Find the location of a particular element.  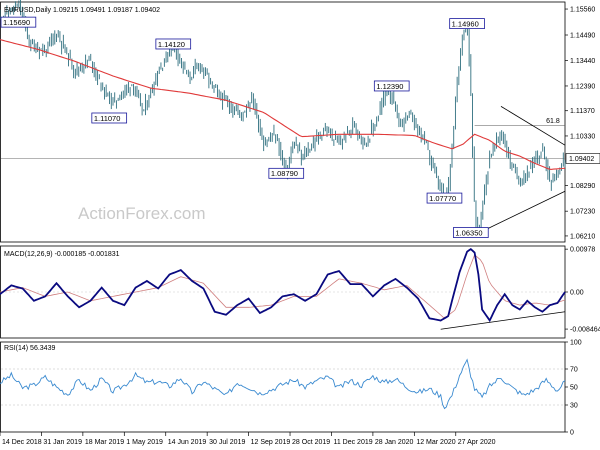

y-tick-label: 30 is located at coordinates (574, 406).